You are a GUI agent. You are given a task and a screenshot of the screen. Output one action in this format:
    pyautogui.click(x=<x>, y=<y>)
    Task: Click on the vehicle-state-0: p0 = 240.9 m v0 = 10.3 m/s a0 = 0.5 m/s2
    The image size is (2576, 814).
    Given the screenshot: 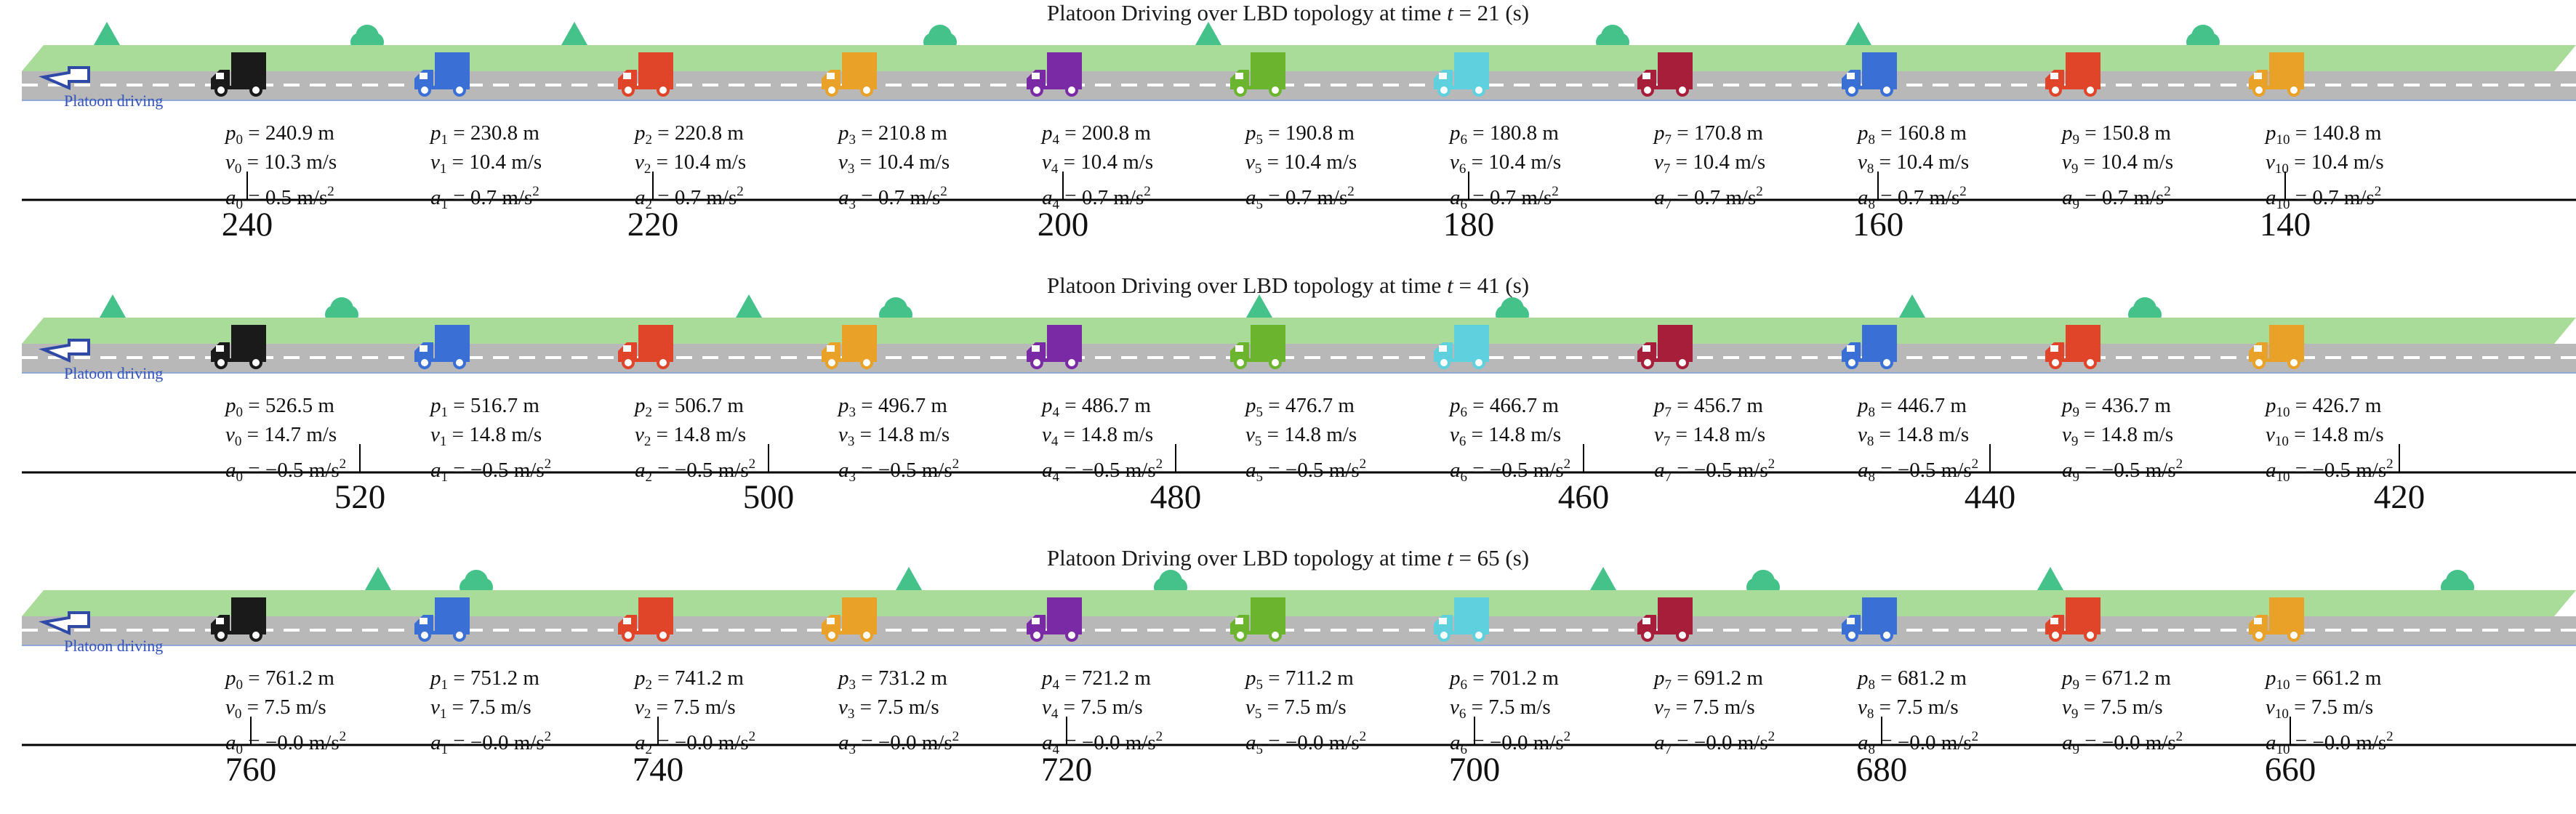 What is the action you would take?
    pyautogui.click(x=281, y=167)
    